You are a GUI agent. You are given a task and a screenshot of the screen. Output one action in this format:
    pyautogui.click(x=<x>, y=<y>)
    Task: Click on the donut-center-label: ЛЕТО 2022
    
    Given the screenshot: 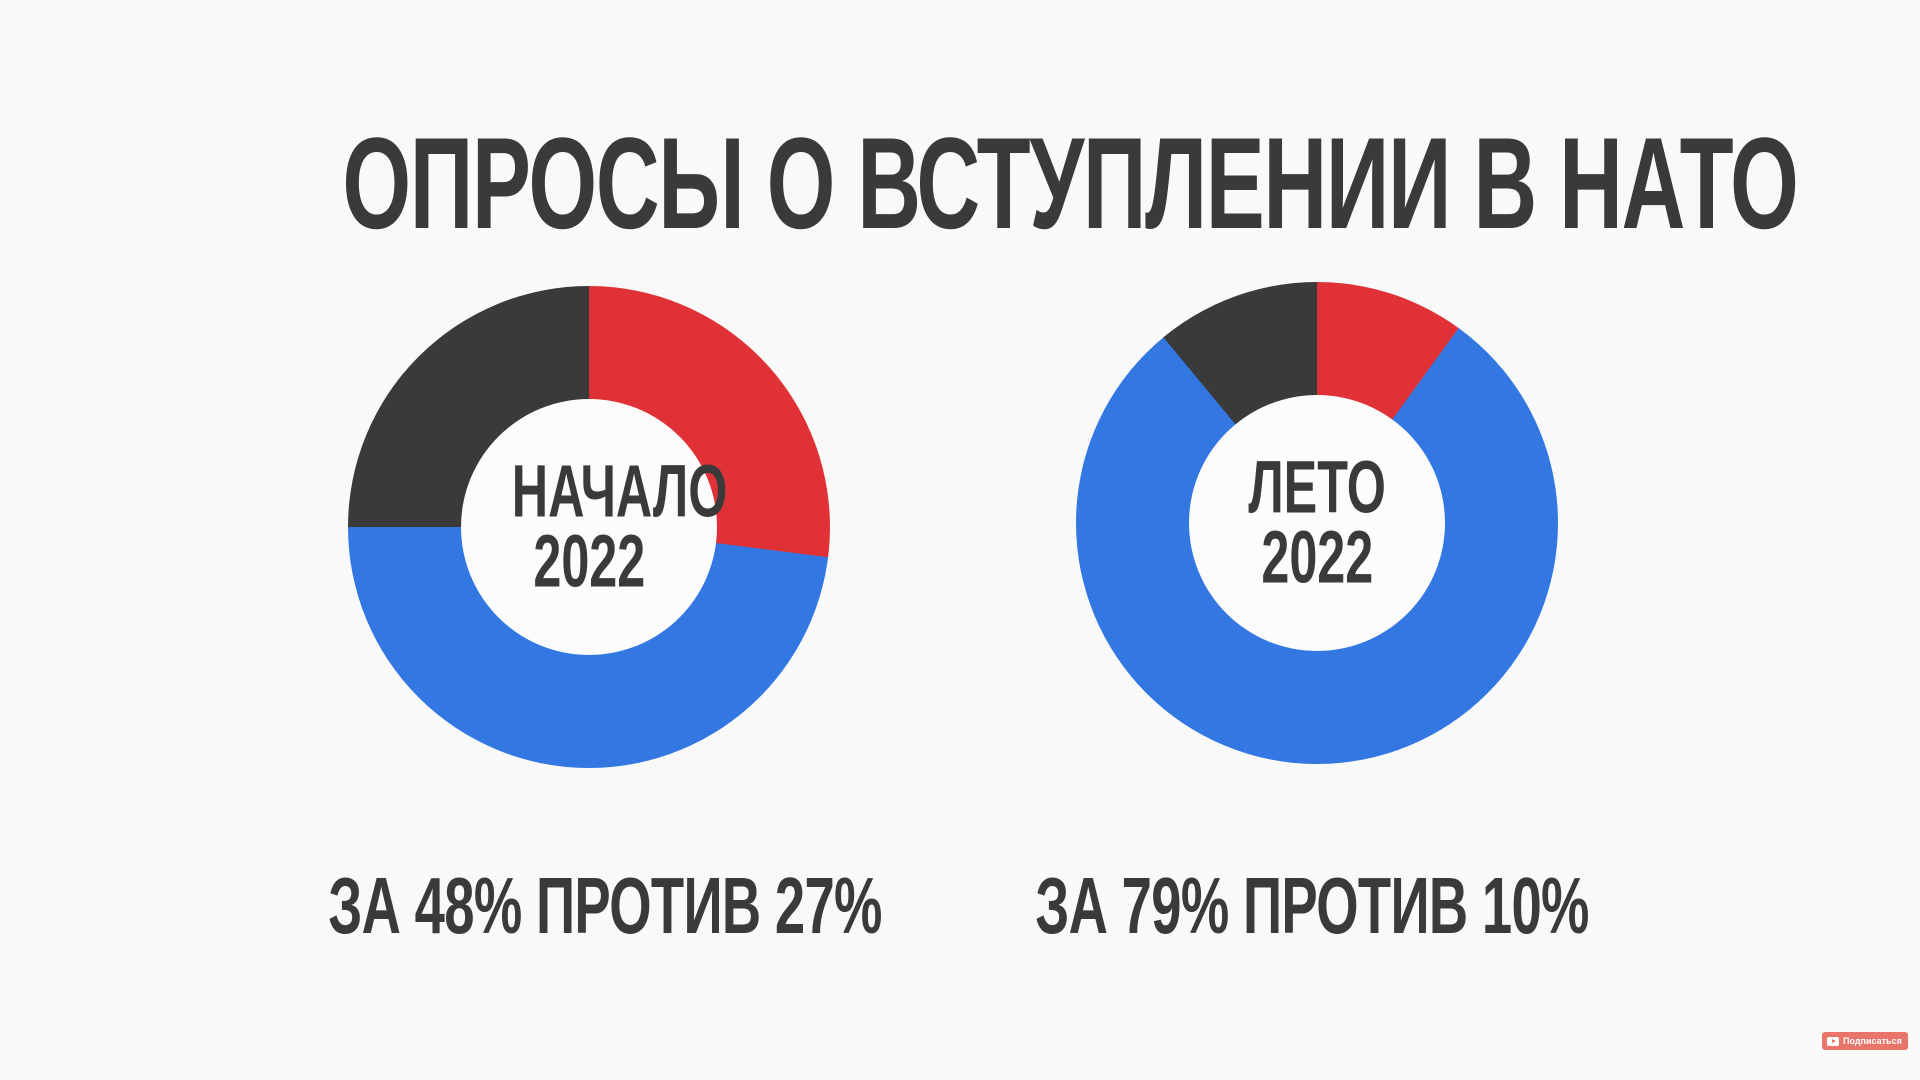 What is the action you would take?
    pyautogui.click(x=1317, y=522)
    